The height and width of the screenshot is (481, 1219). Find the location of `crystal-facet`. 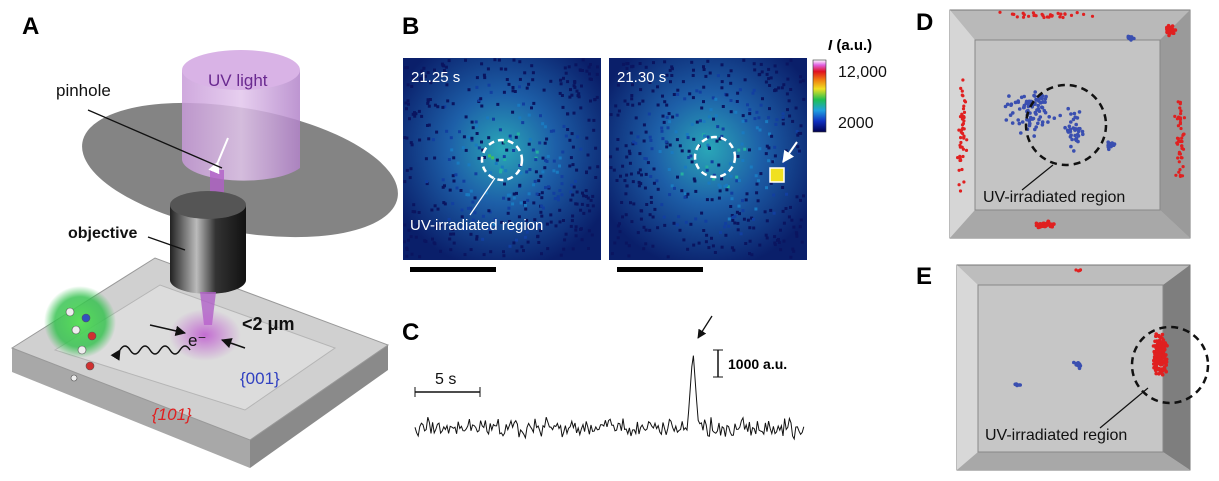

crystal-facet is located at coordinates (1175, 124).